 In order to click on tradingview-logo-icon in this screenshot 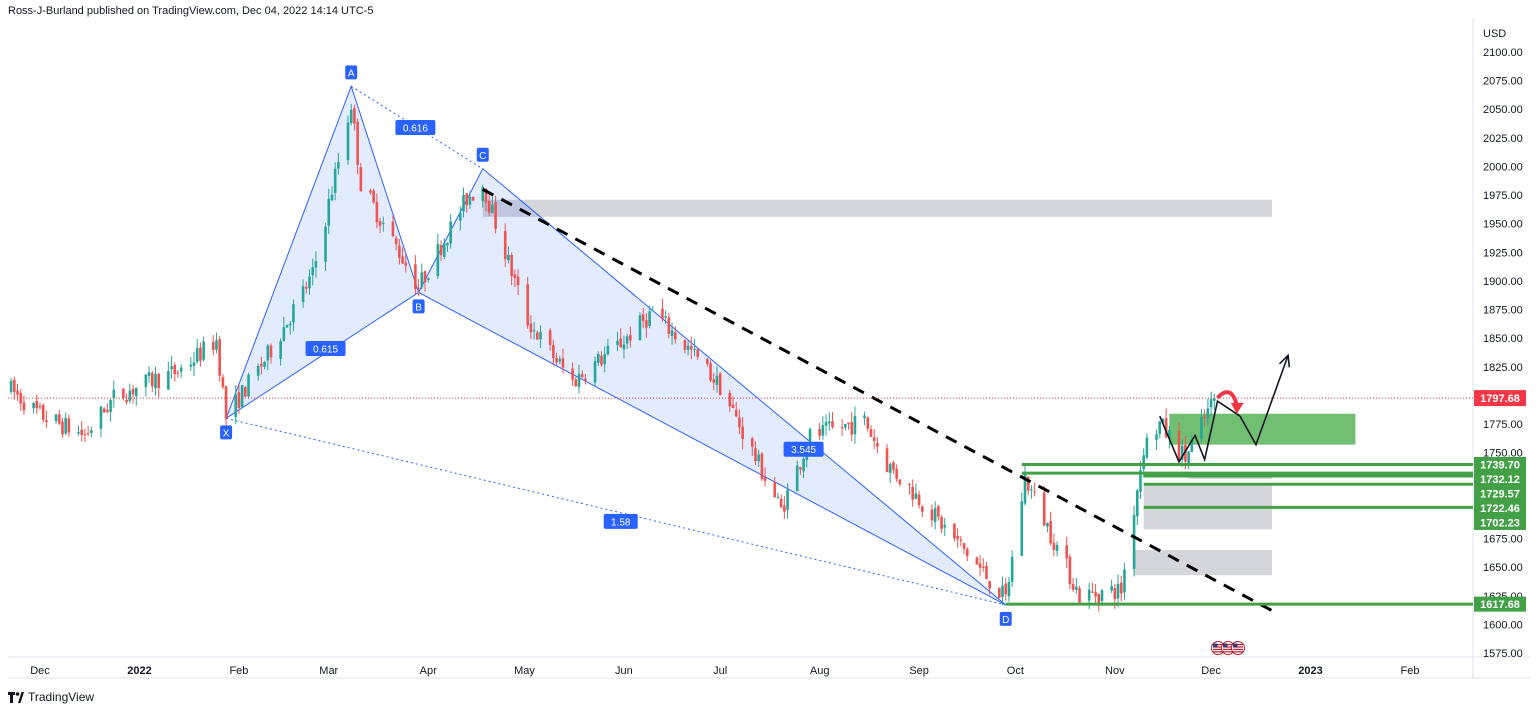, I will do `click(16, 697)`.